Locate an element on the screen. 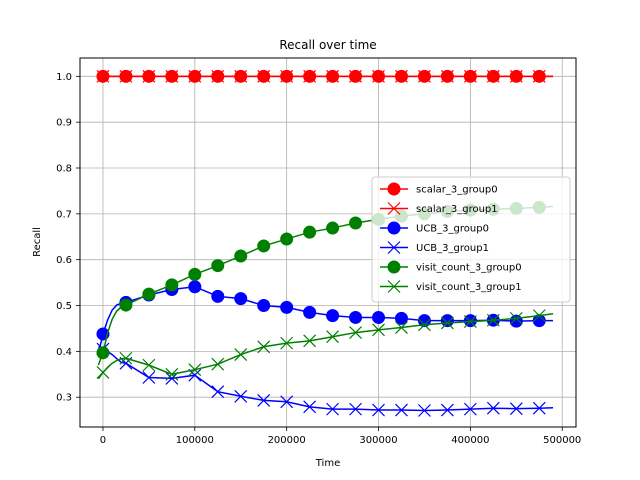 The width and height of the screenshot is (640, 480). x-tick-label: 0 is located at coordinates (103, 440).